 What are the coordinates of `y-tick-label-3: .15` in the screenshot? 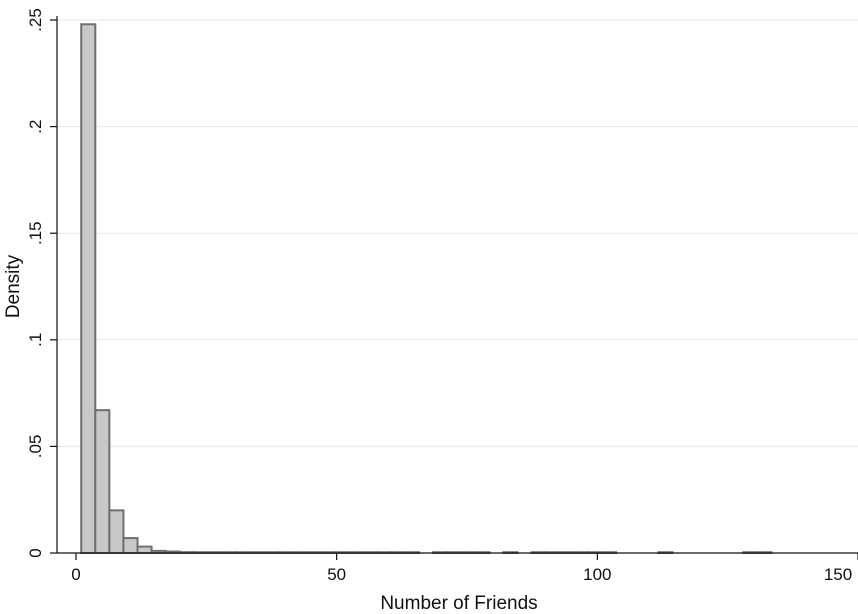 It's located at (35, 233).